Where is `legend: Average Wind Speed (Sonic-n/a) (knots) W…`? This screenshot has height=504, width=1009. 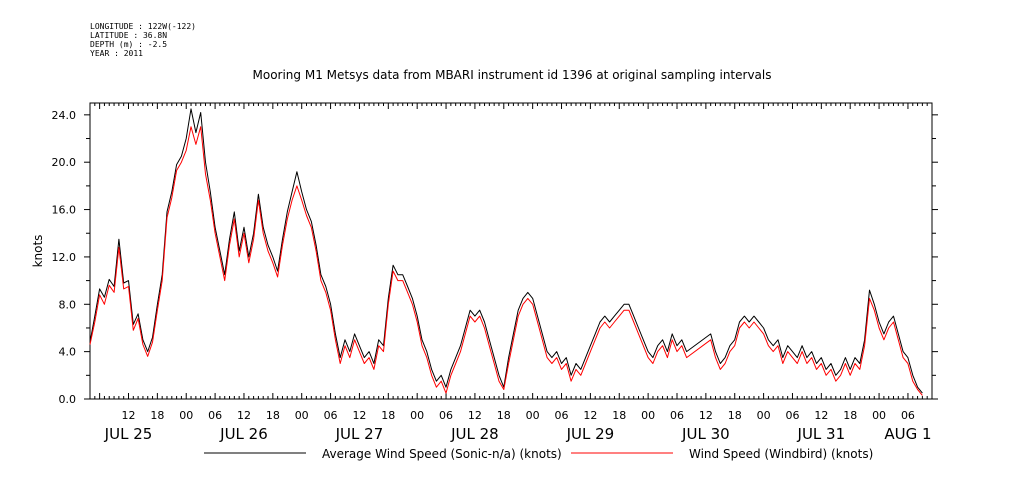 legend: Average Wind Speed (Sonic-n/a) (knots) W… is located at coordinates (538, 454).